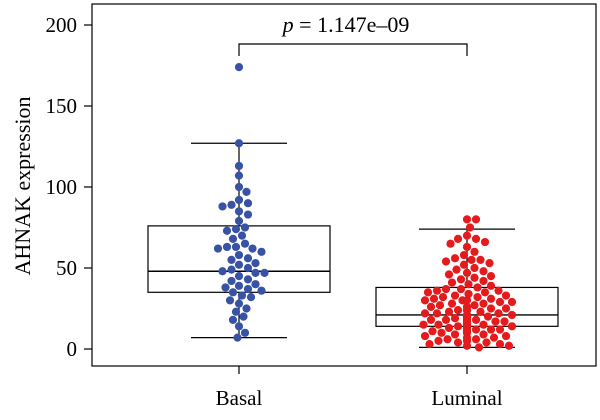  I want to click on basal-box, so click(239, 259).